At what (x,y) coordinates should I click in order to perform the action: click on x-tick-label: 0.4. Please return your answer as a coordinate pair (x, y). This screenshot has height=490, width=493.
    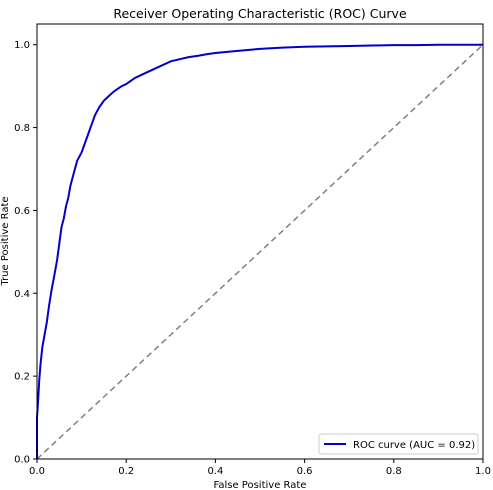
    Looking at the image, I should click on (215, 471).